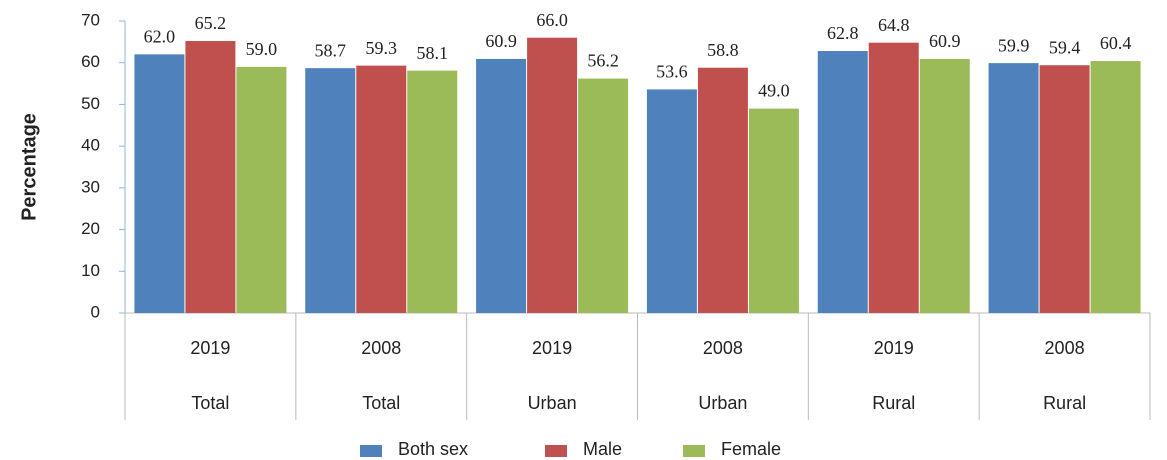 The height and width of the screenshot is (460, 1167). What do you see at coordinates (262, 49) in the screenshot?
I see `value-label: 59.0` at bounding box center [262, 49].